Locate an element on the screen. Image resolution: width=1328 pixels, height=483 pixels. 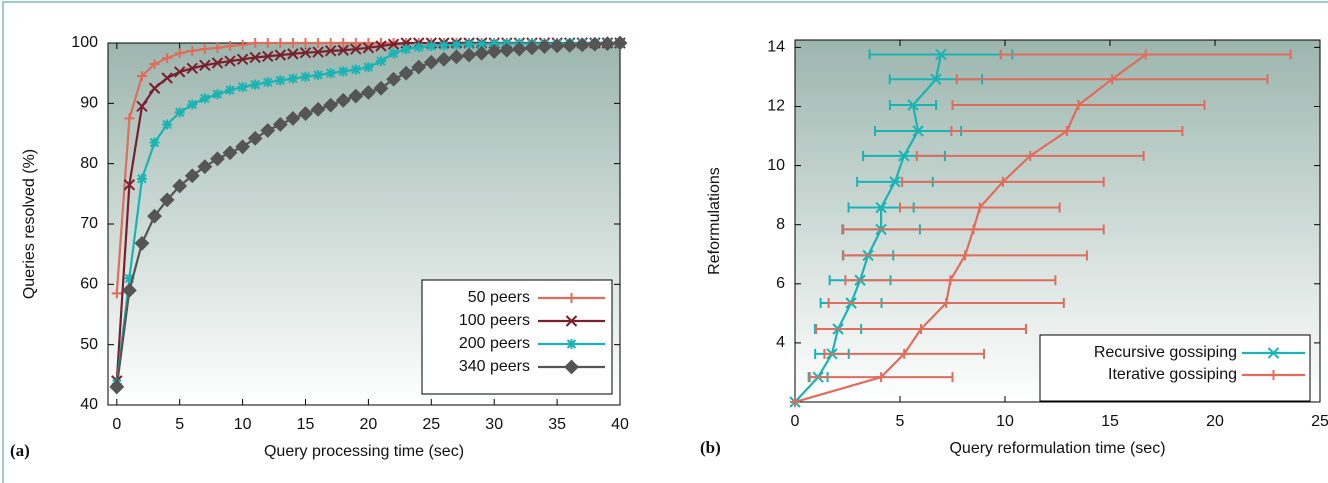
legend-label: Iterative gossiping is located at coordinates (1172, 374).